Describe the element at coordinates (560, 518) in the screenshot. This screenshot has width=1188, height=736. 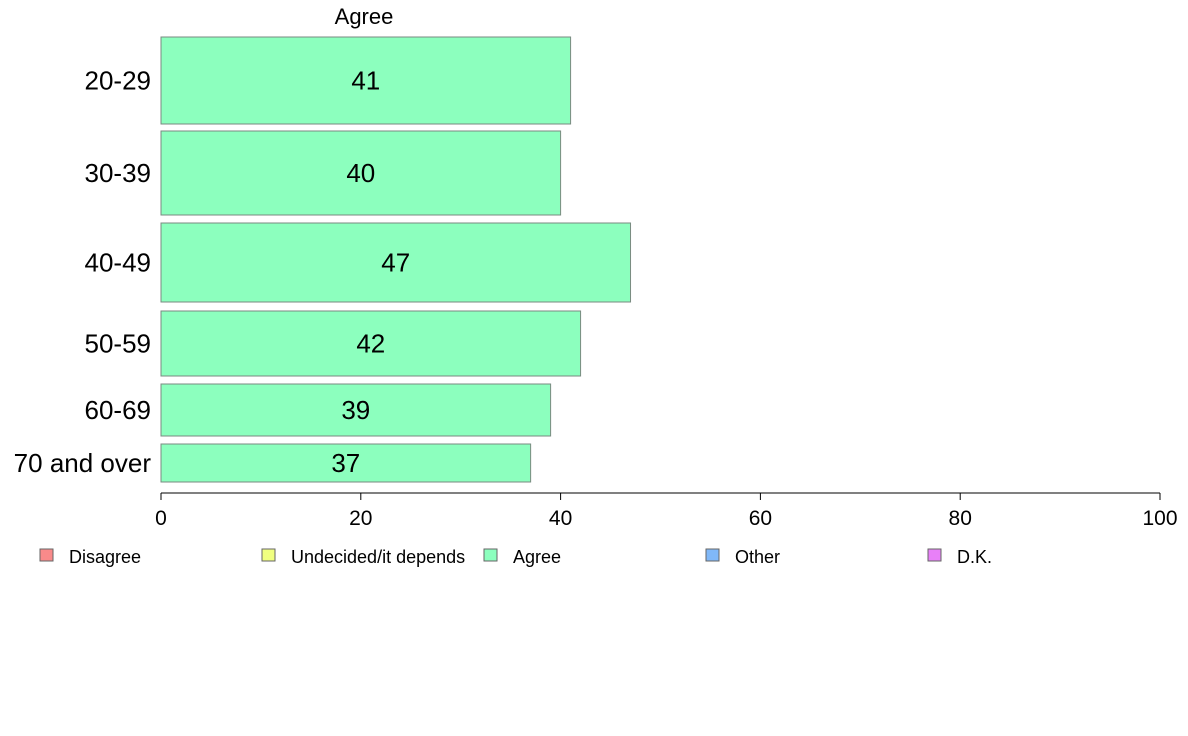
I see `x-tick-label: 40` at that location.